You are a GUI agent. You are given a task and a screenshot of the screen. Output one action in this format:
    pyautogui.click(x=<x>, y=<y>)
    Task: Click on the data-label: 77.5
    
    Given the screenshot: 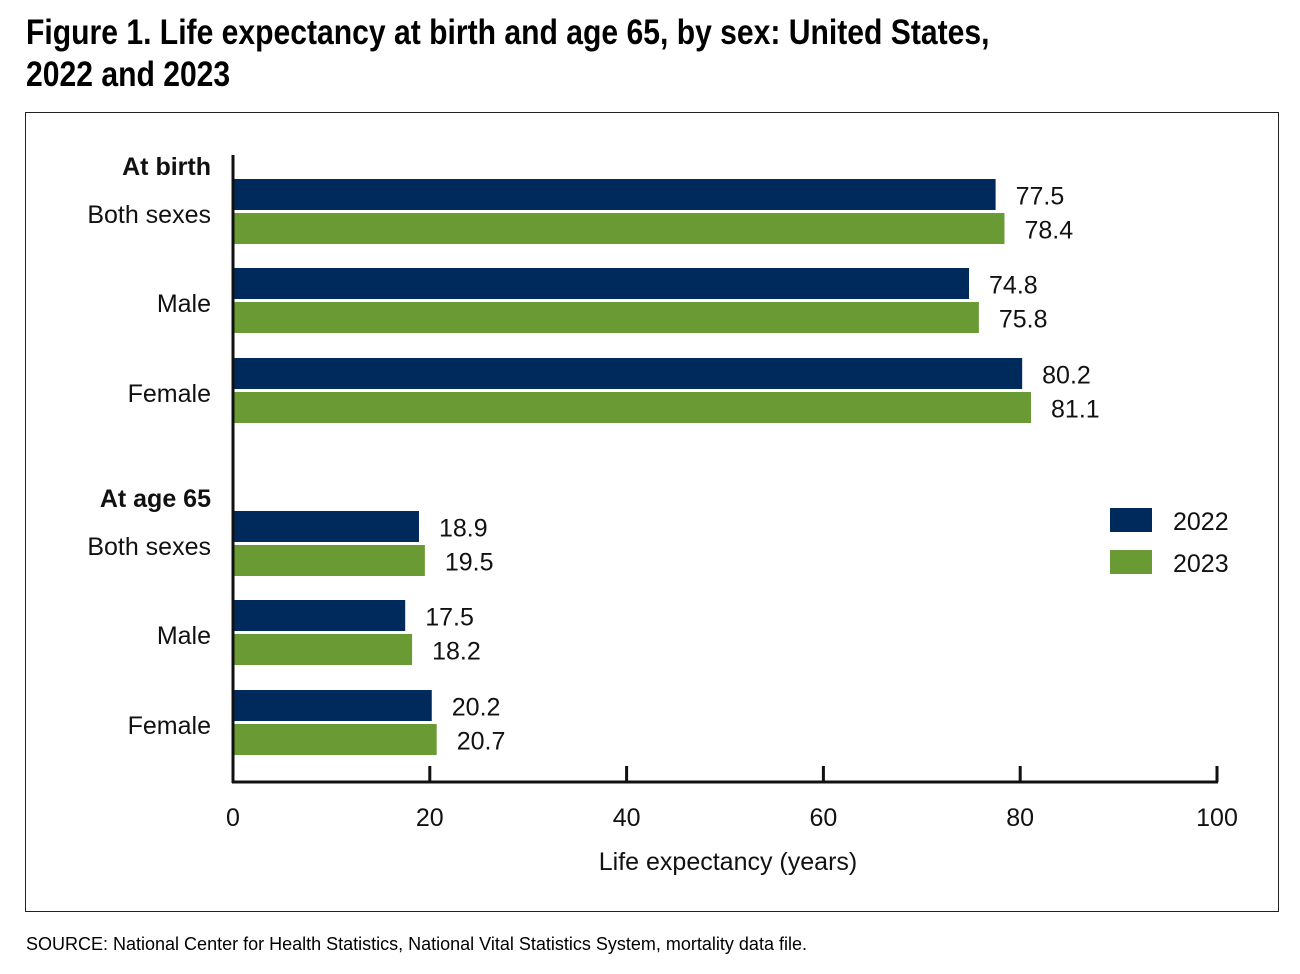 What is the action you would take?
    pyautogui.click(x=1040, y=197)
    